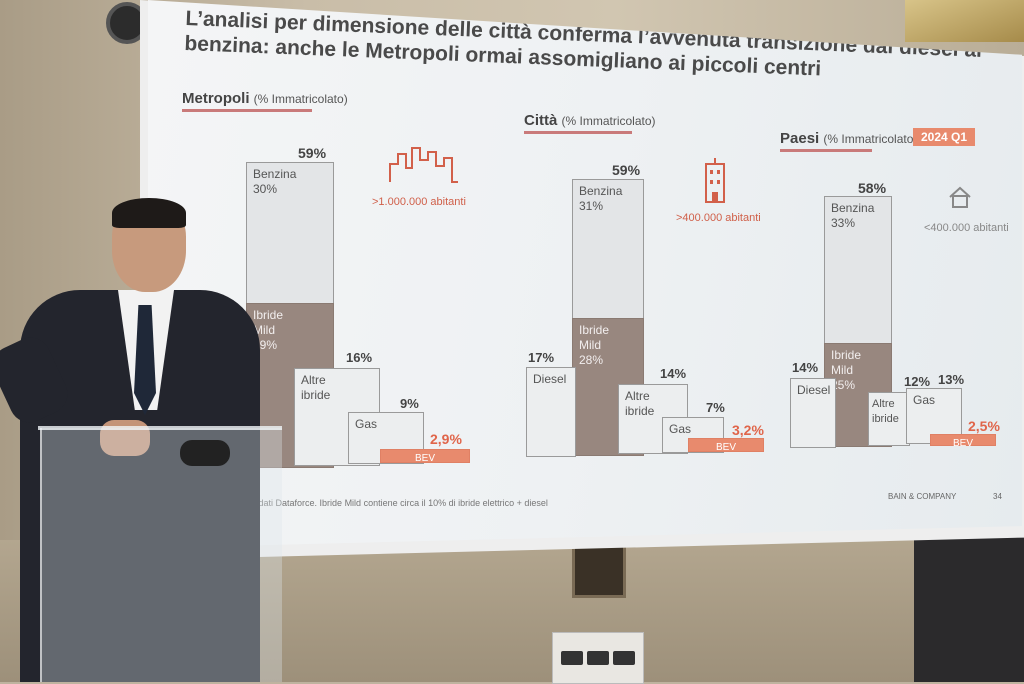  Describe the element at coordinates (964, 21) in the screenshot. I see `gold-trim` at that location.